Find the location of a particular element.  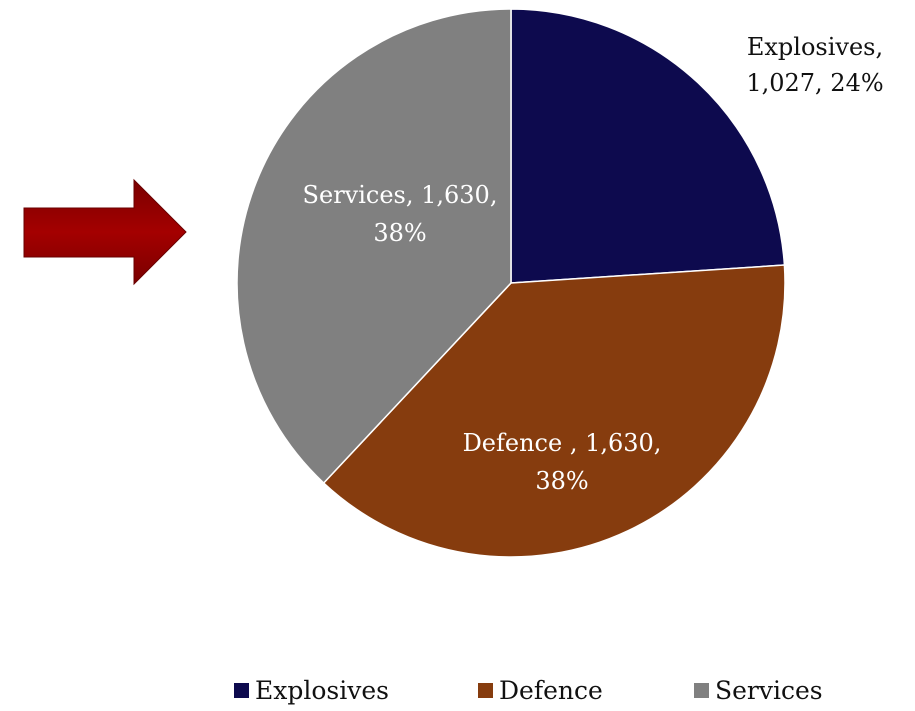

legend-item-defence: Defence is located at coordinates (540, 690).